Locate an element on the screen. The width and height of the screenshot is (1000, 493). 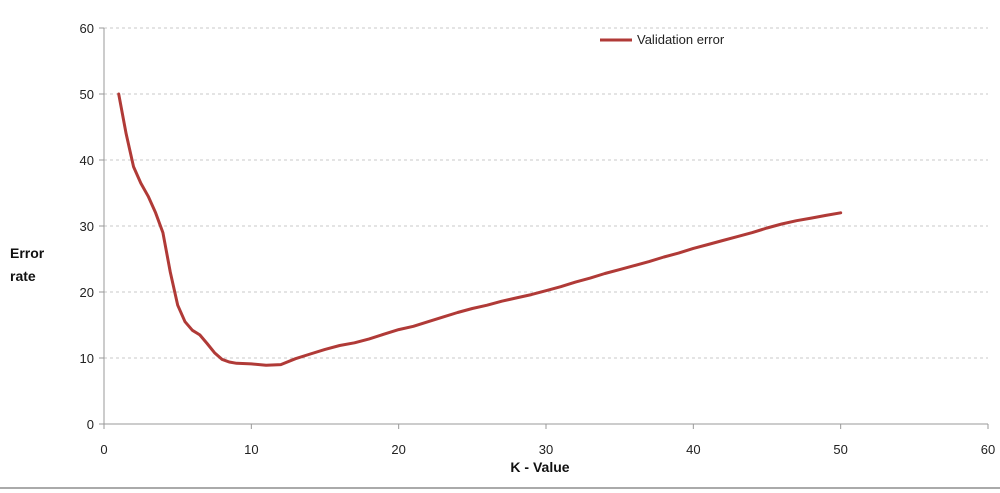
x-tick-label-10: 10 is located at coordinates (251, 449).